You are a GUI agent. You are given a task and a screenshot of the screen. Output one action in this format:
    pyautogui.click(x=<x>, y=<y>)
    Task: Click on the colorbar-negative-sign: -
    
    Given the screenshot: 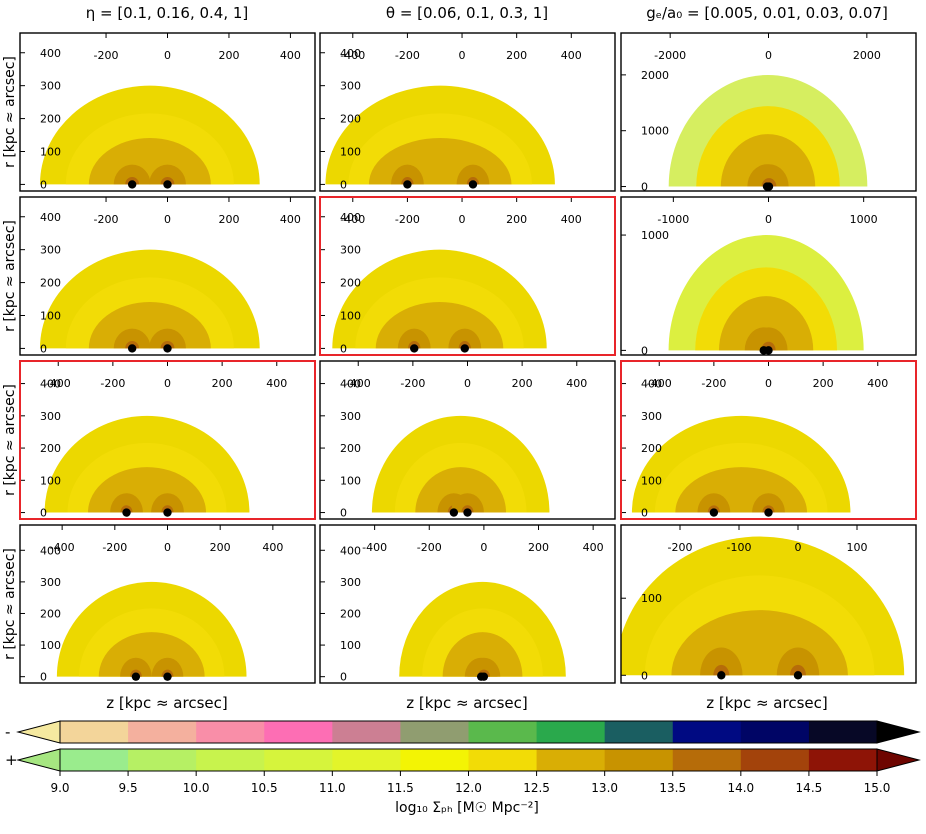 What is the action you would take?
    pyautogui.click(x=7, y=732)
    